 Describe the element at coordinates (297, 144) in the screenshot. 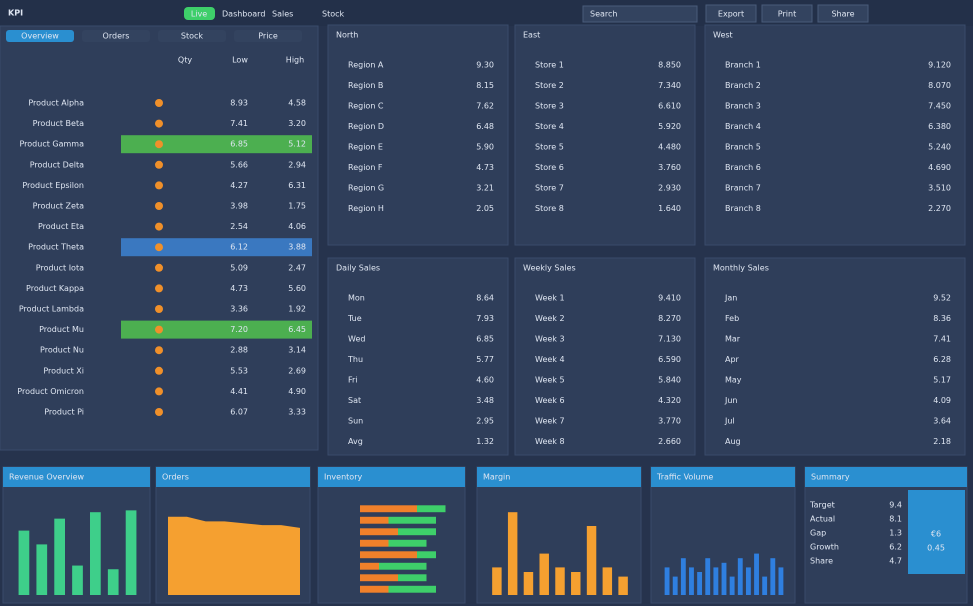

I see `row-value: 5.12` at that location.